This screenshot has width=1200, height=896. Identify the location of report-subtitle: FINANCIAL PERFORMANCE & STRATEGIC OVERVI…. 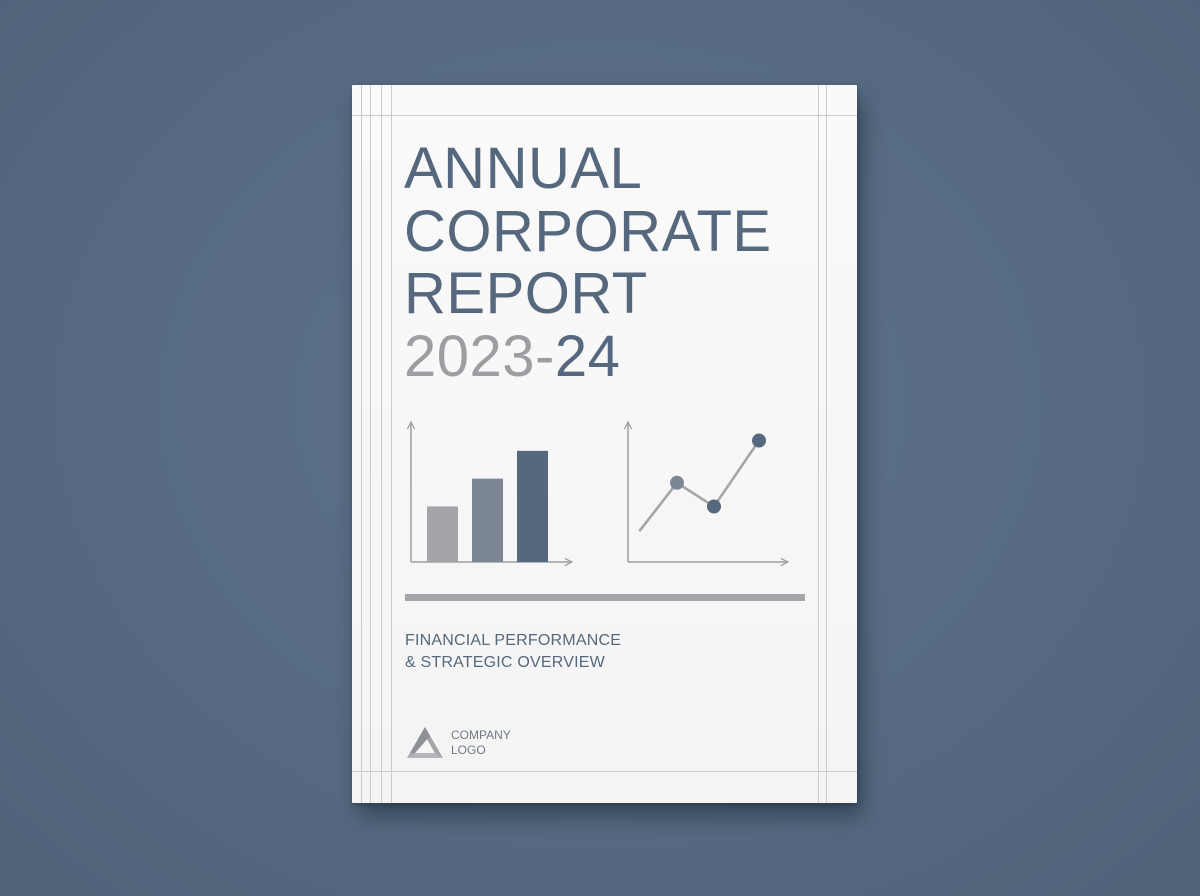
(513, 652).